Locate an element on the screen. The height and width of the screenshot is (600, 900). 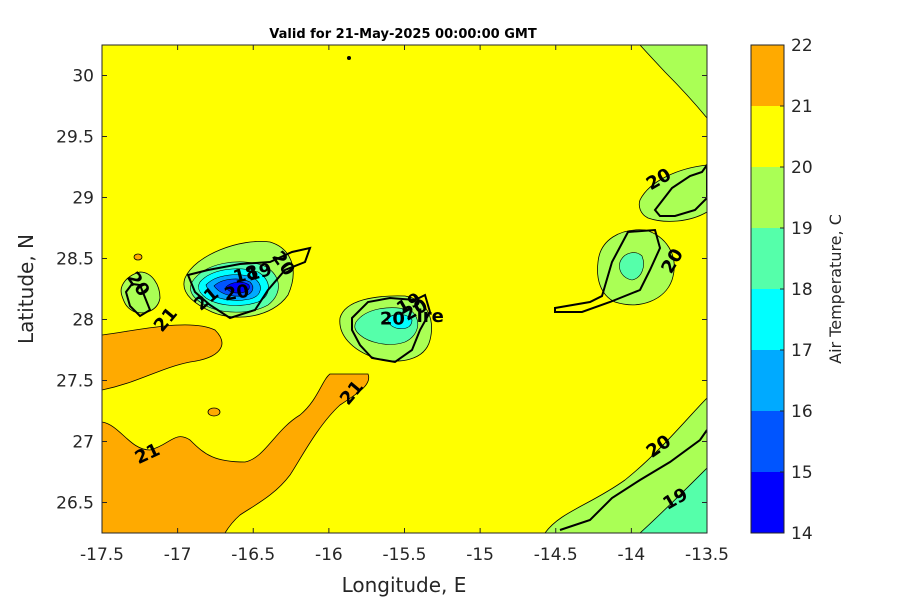
coastline-tenerife is located at coordinates (249, 283).